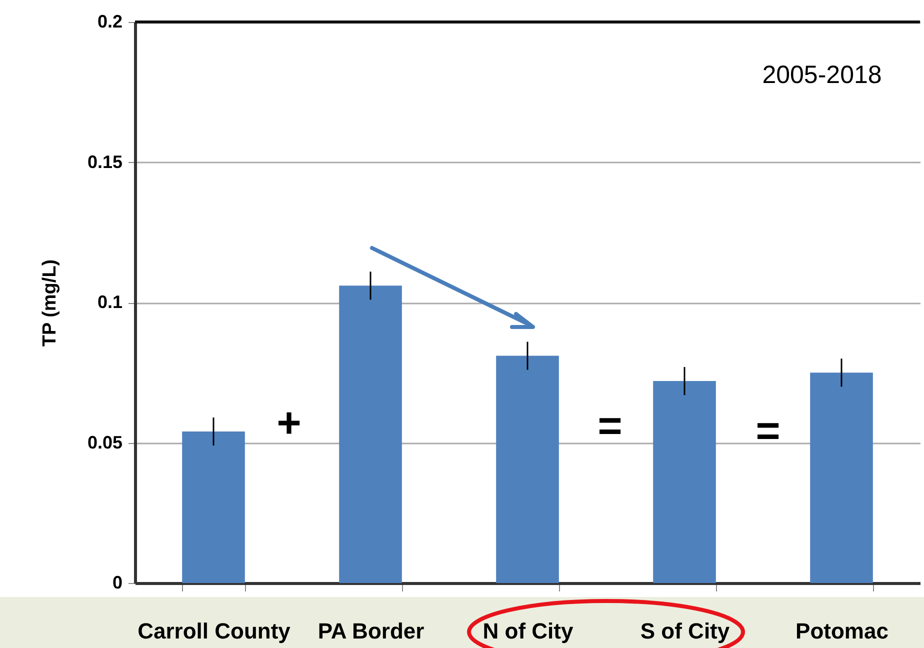  I want to click on x-tick-label: Carroll County, so click(215, 631).